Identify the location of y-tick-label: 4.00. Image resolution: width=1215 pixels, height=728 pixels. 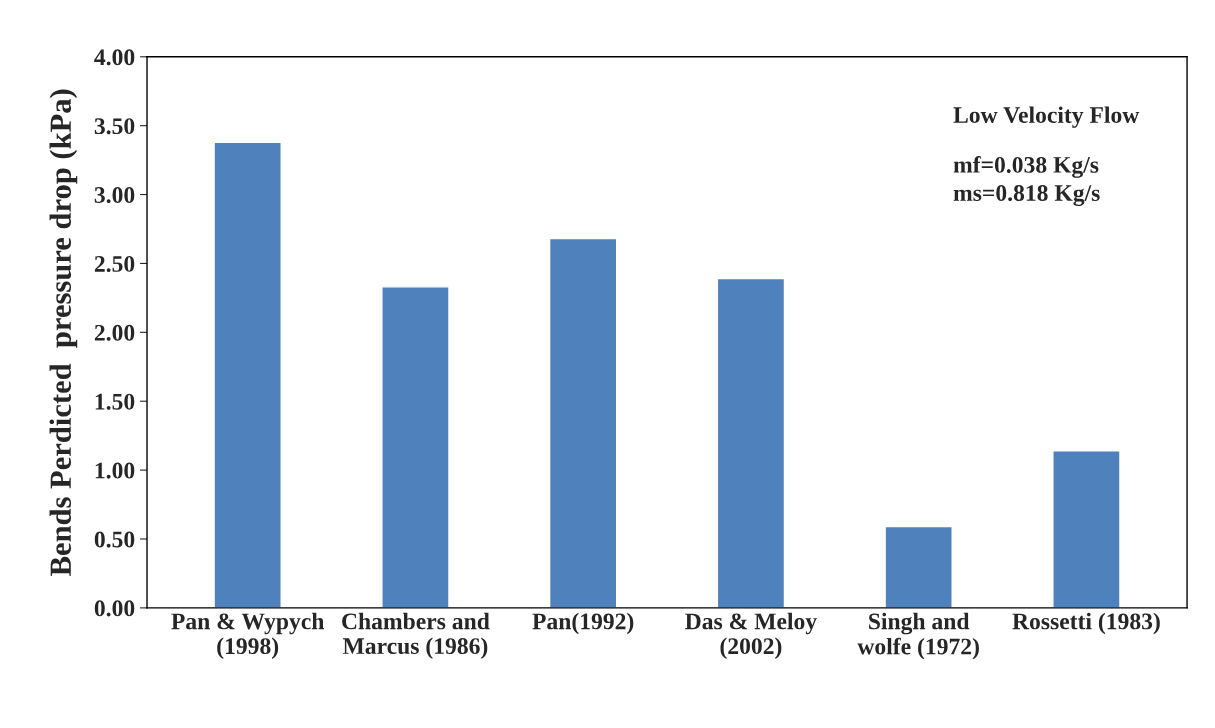
(114, 57).